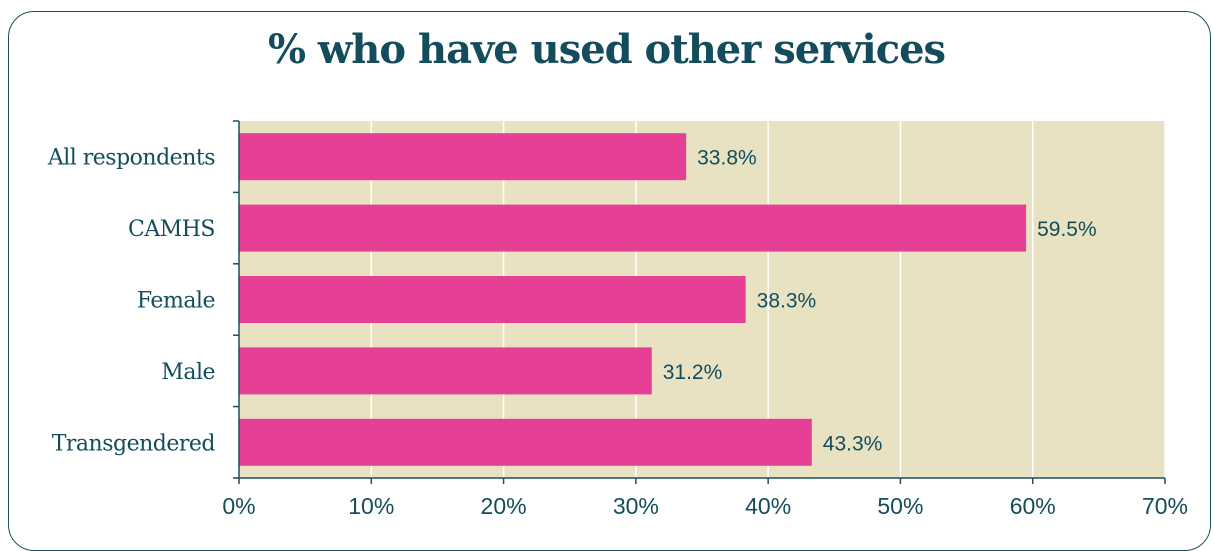  What do you see at coordinates (1165, 506) in the screenshot?
I see `x-tick-label-70: 70%` at bounding box center [1165, 506].